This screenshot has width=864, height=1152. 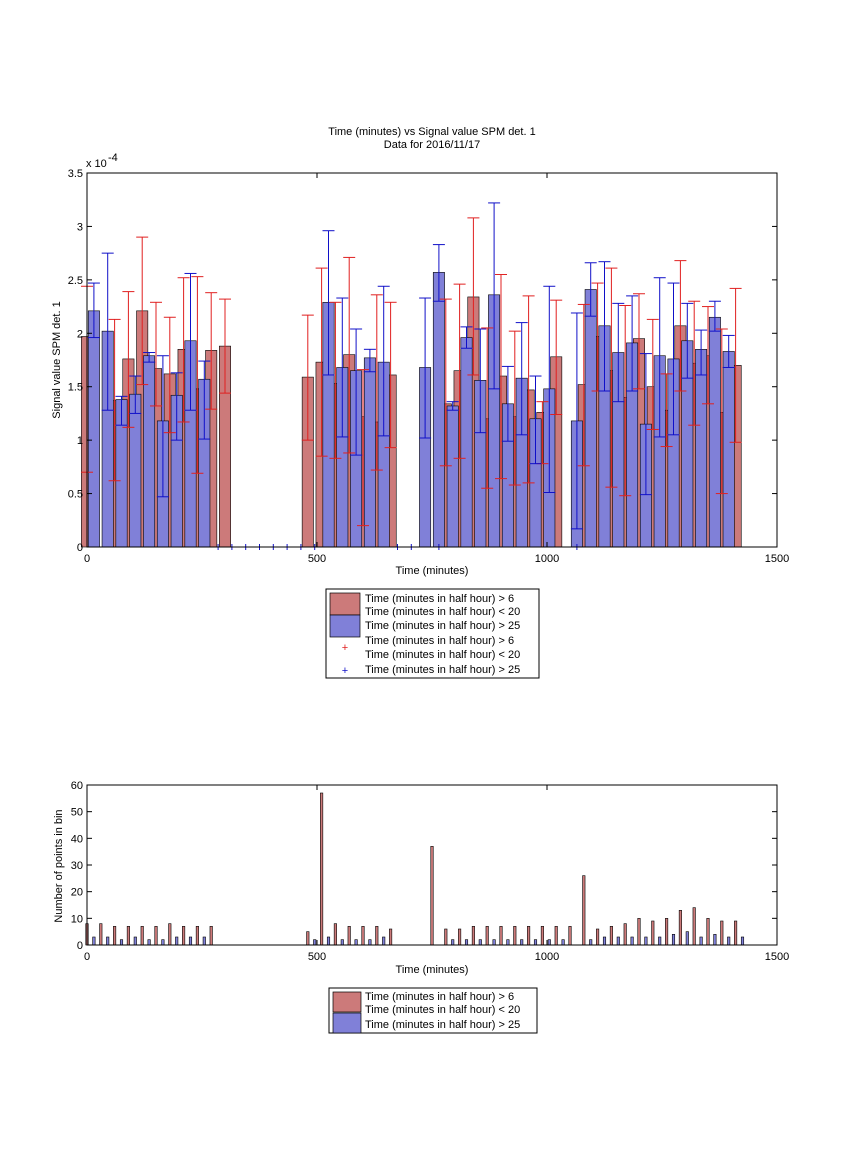 What do you see at coordinates (80, 441) in the screenshot?
I see `y-tick-label: 1` at bounding box center [80, 441].